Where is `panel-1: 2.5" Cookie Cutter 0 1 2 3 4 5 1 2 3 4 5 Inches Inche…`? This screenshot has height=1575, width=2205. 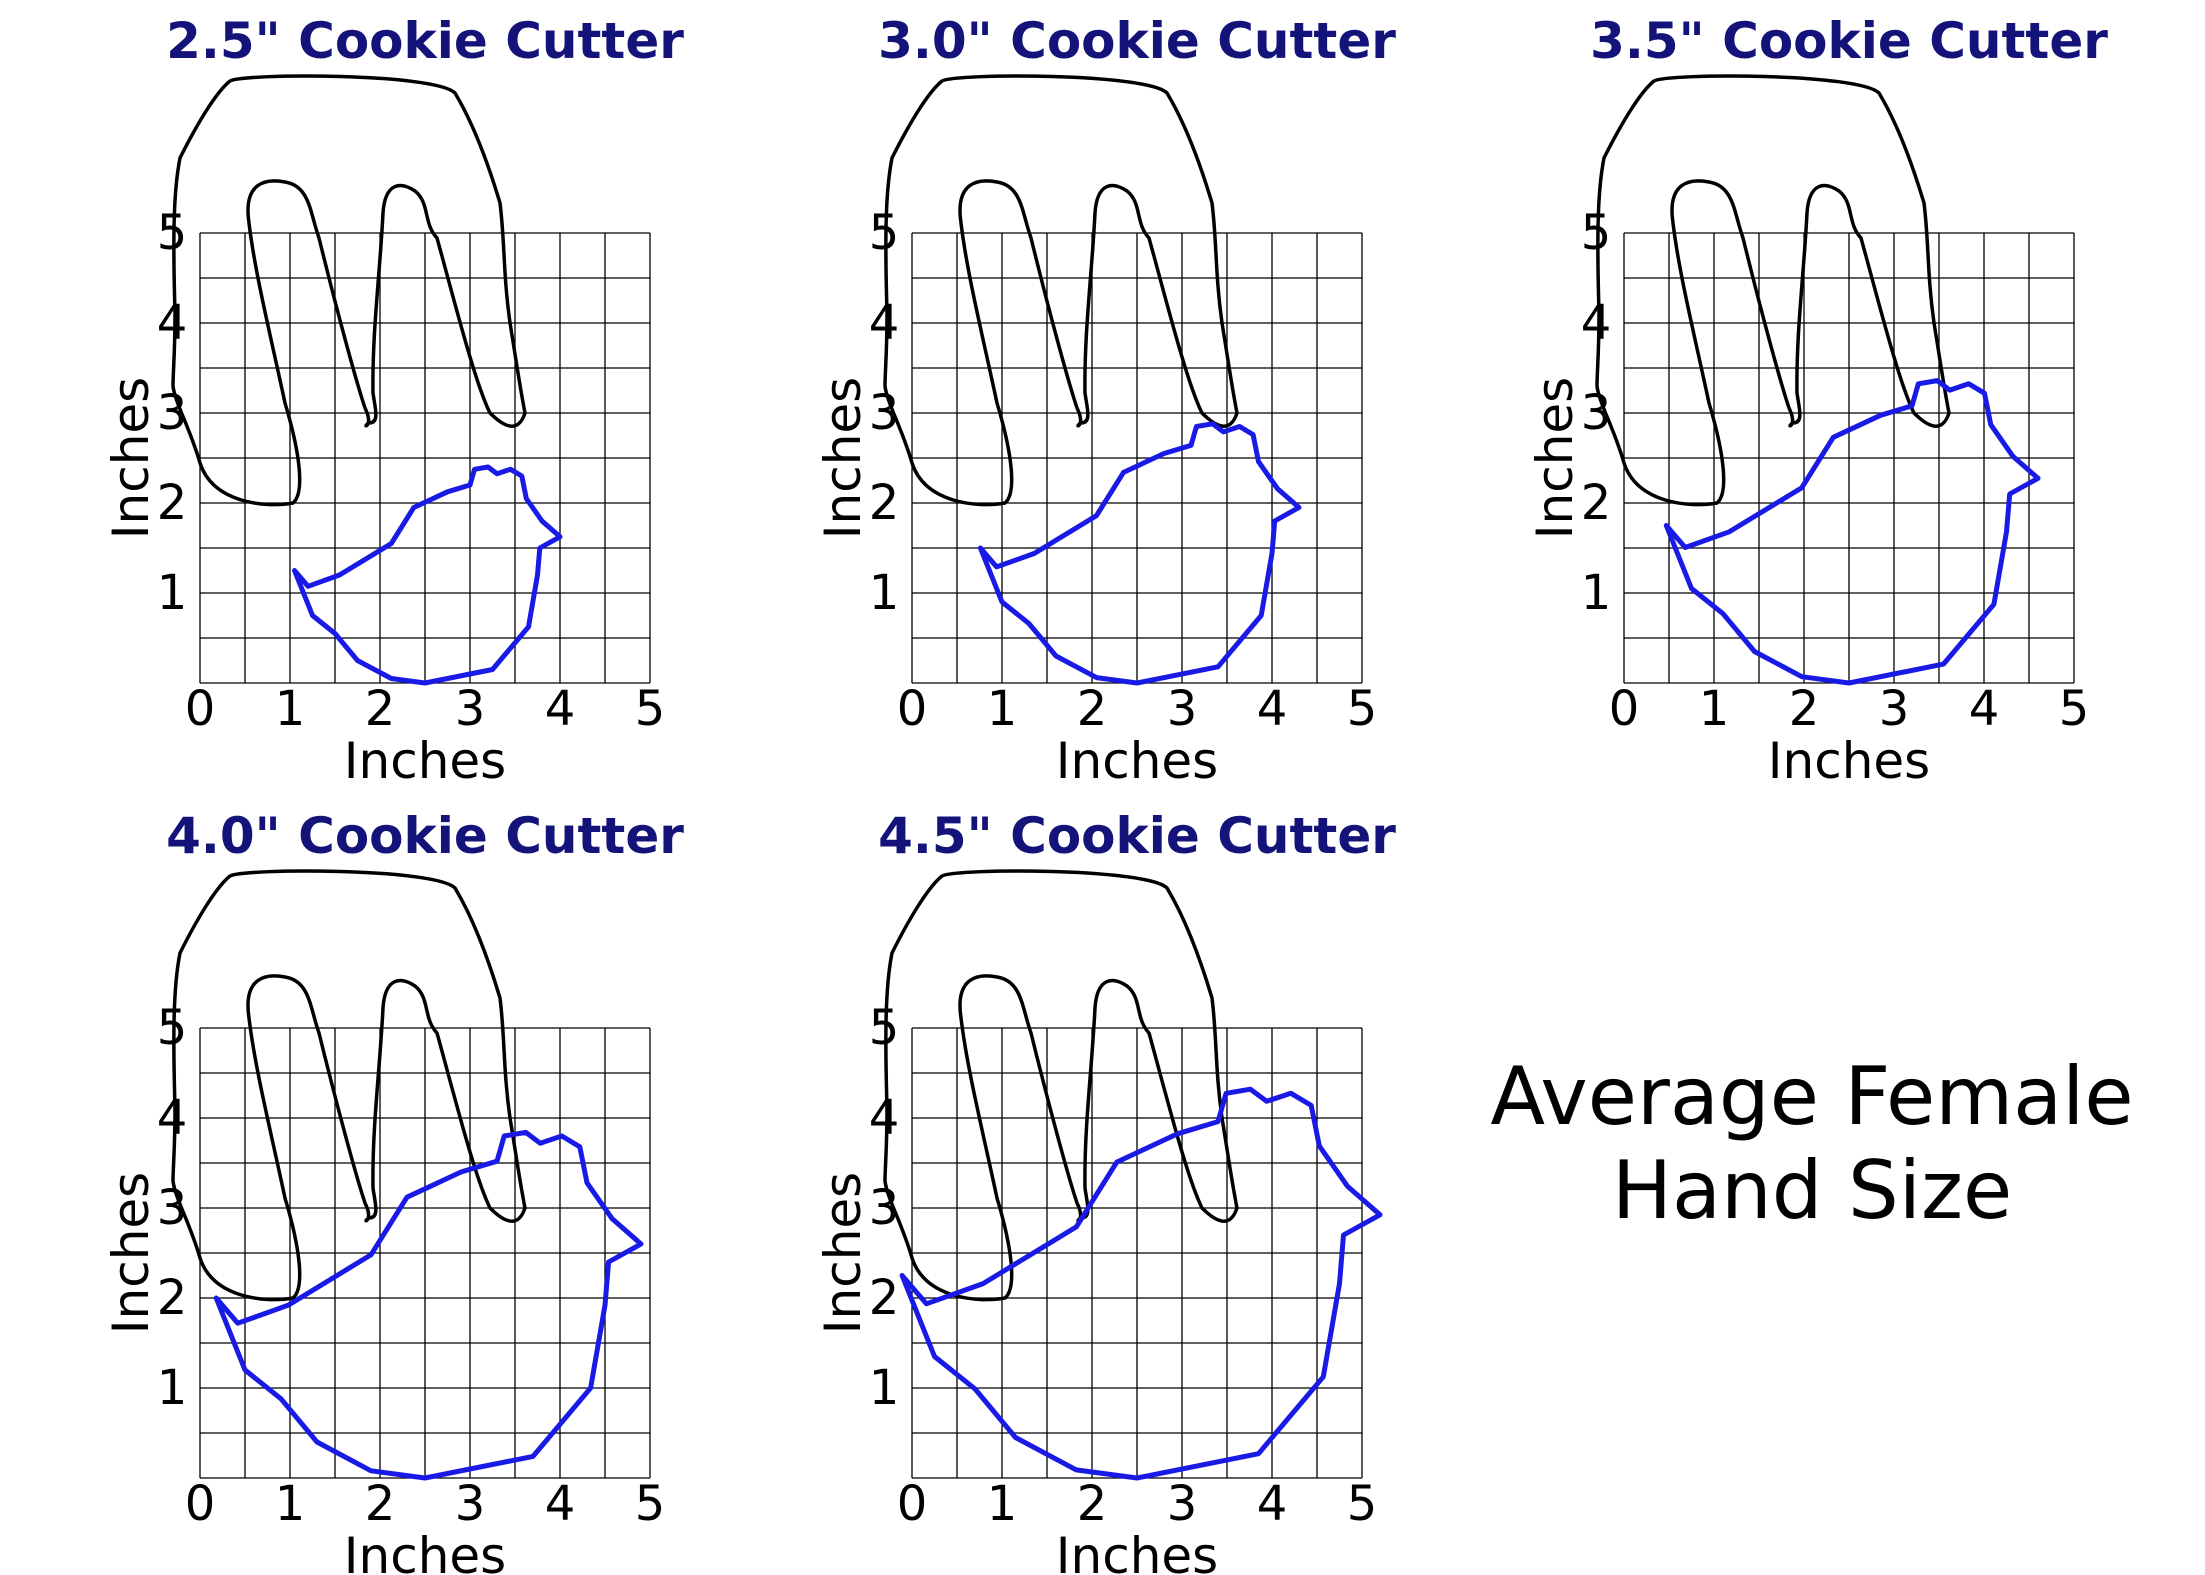
panel-1: 2.5" Cookie Cutter 0 1 2 3 4 5 1 2 3 4 5 Inches Inche… is located at coordinates (393, 401).